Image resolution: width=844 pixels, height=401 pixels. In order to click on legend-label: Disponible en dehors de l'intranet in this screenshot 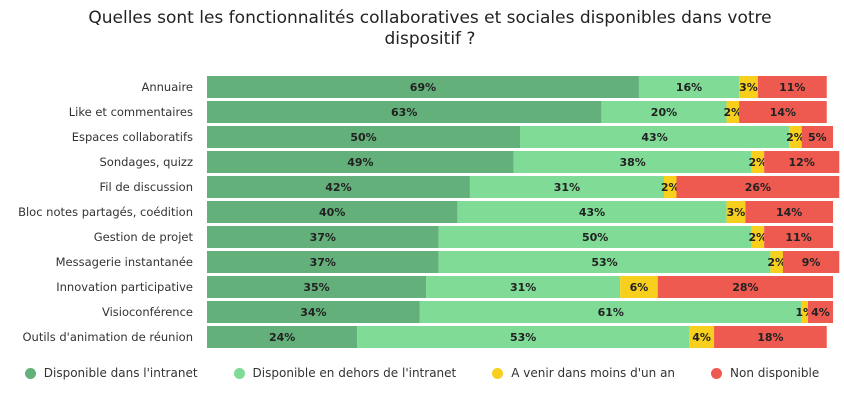, I will do `click(354, 373)`.